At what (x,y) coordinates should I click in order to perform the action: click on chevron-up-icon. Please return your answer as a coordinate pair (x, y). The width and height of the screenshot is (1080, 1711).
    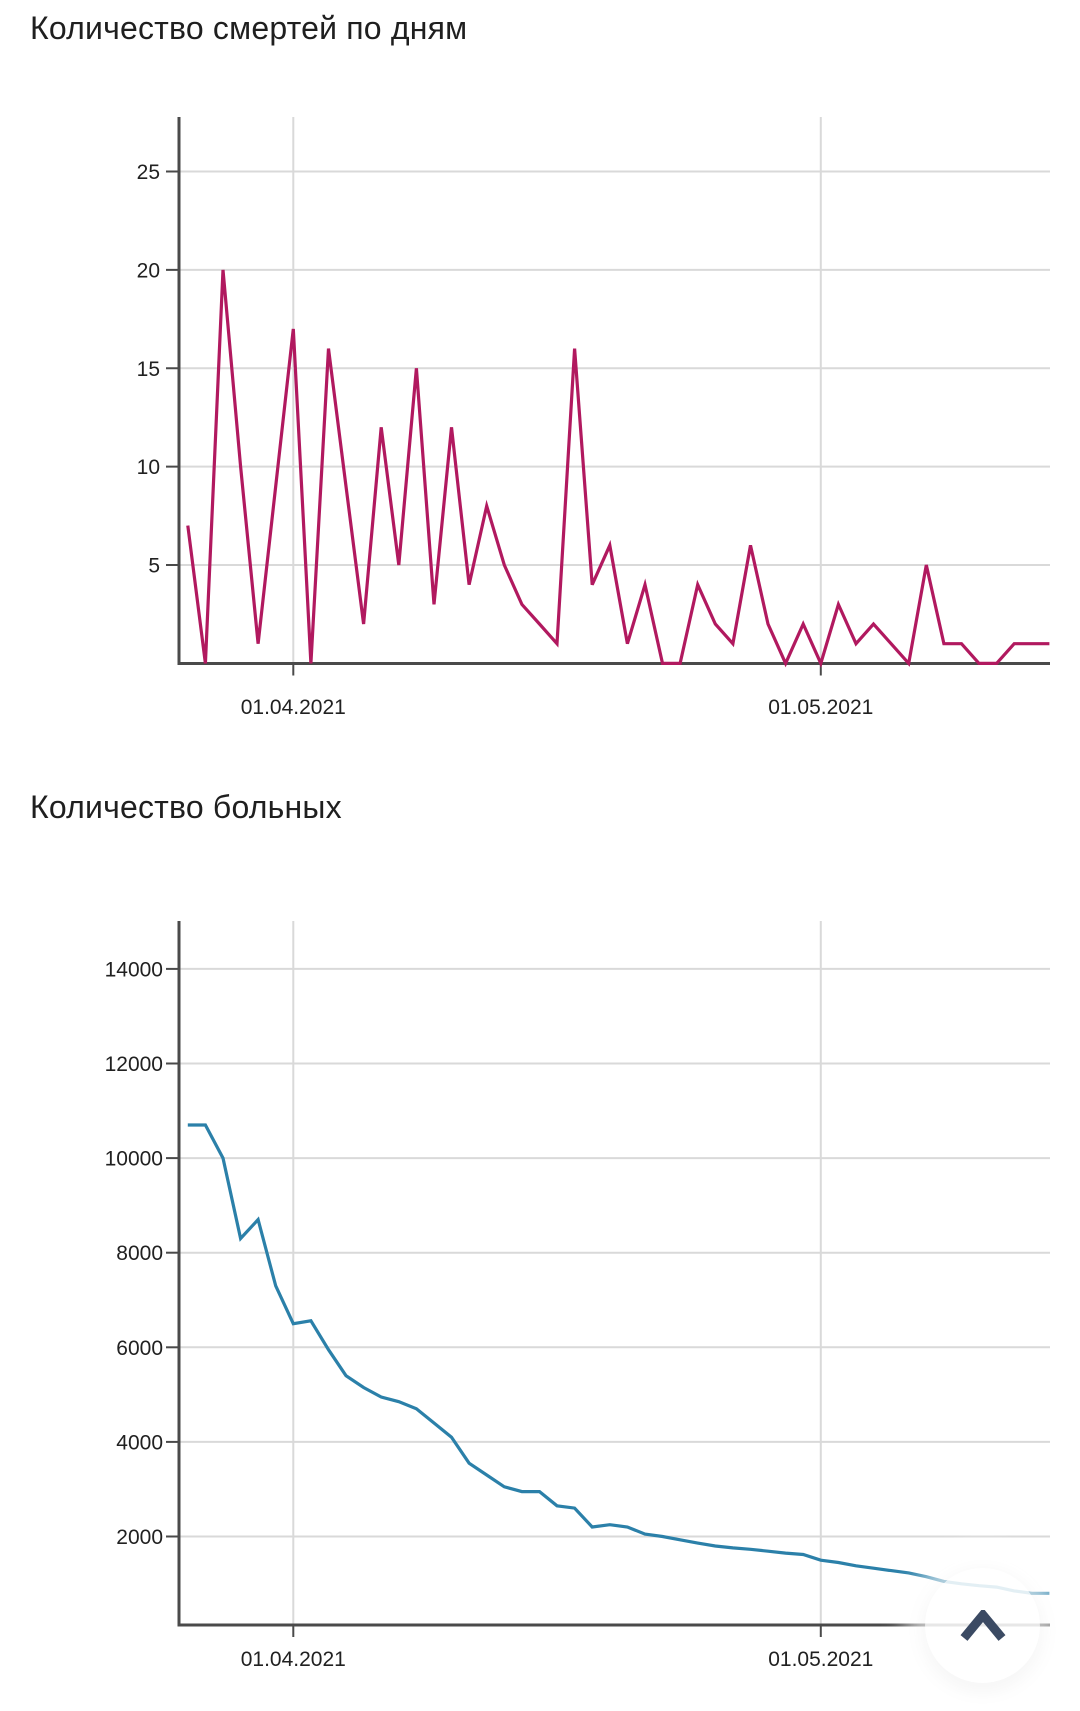
    Looking at the image, I should click on (982, 1625).